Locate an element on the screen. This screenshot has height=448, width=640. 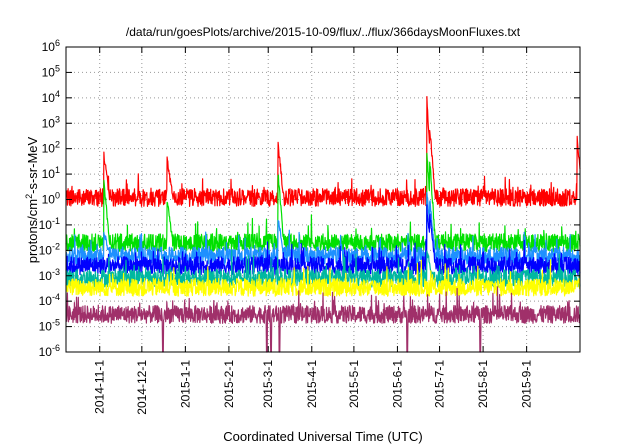
y-axis-label-base: protons/cm is located at coordinates (32, 231).